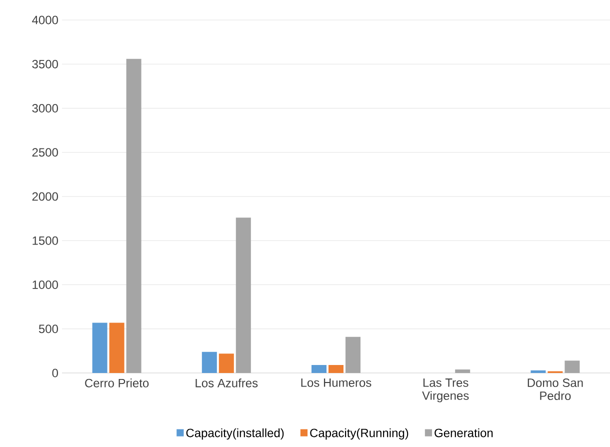 This screenshot has height=447, width=610. Describe the element at coordinates (336, 382) in the screenshot. I see `x-tick-label: Los Humeros` at that location.